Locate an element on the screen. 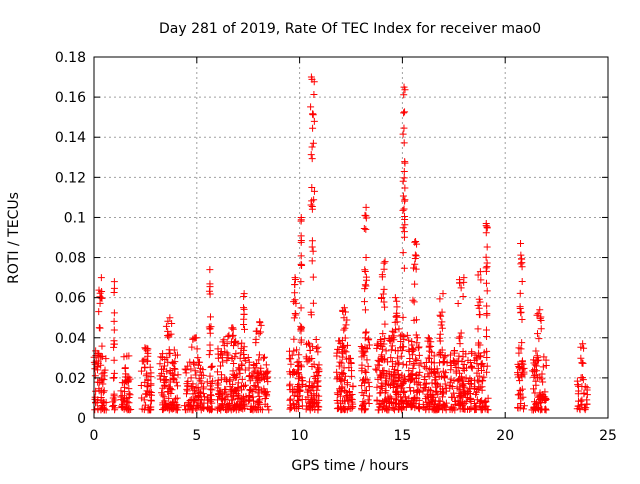 This screenshot has width=640, height=484. x-tick-label: 10 is located at coordinates (300, 436).